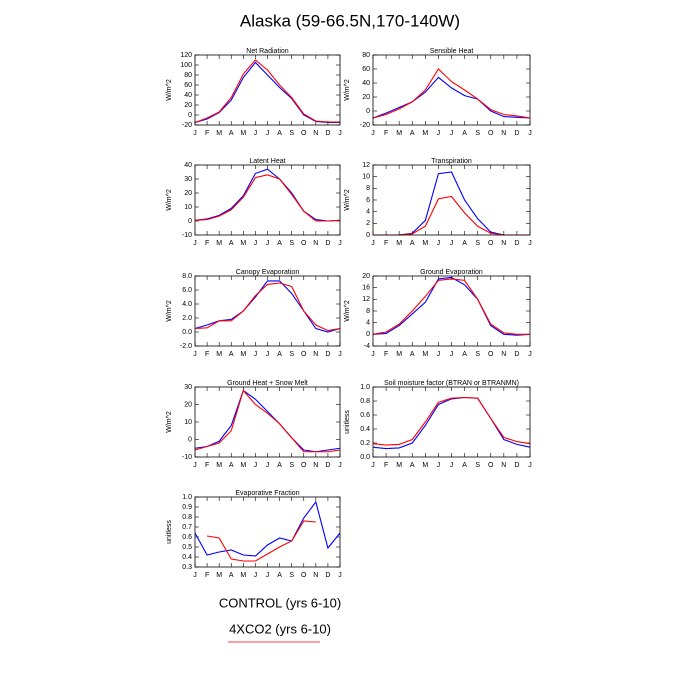 The width and height of the screenshot is (700, 700). What do you see at coordinates (365, 443) in the screenshot?
I see `y-tick-label: 0.2` at bounding box center [365, 443].